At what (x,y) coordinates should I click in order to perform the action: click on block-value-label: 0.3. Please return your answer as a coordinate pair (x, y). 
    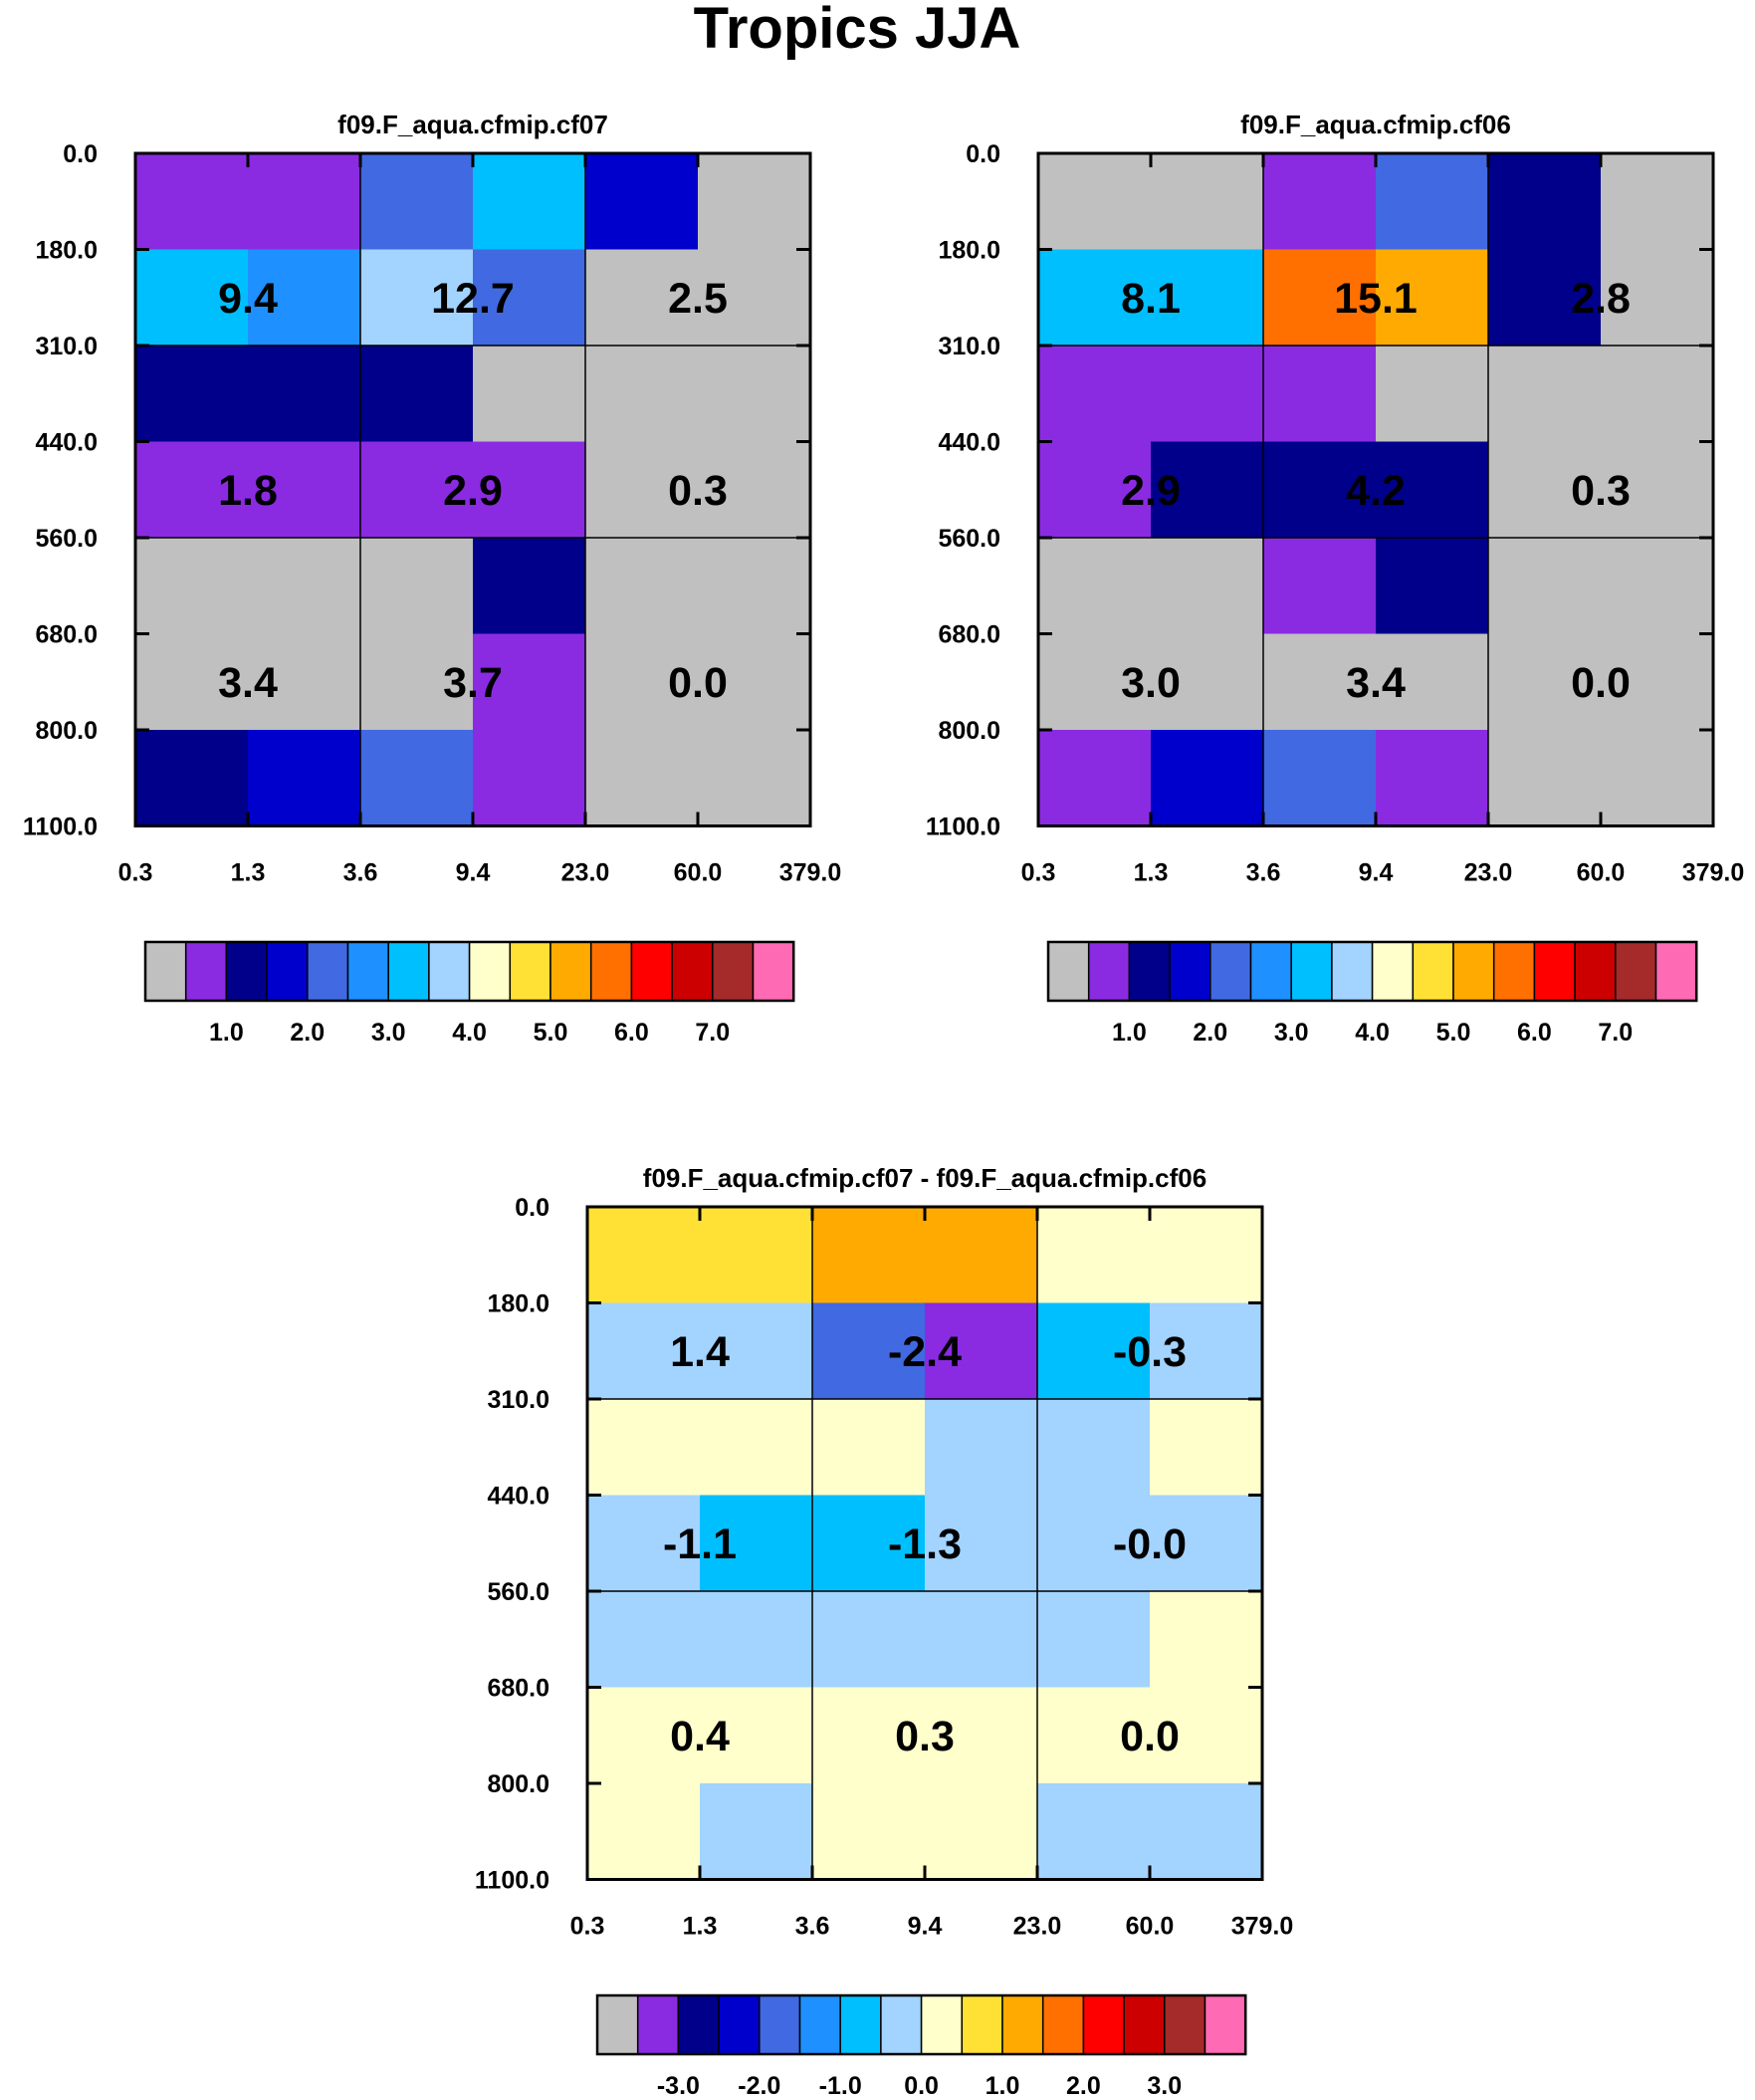
    Looking at the image, I should click on (1601, 491).